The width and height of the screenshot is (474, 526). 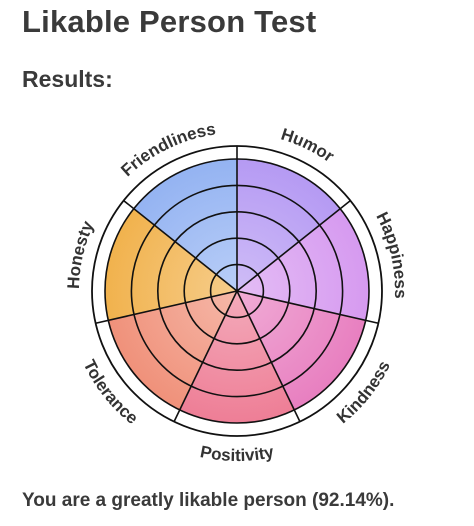 I want to click on label-text-positivity: Positivity, so click(x=237, y=453).